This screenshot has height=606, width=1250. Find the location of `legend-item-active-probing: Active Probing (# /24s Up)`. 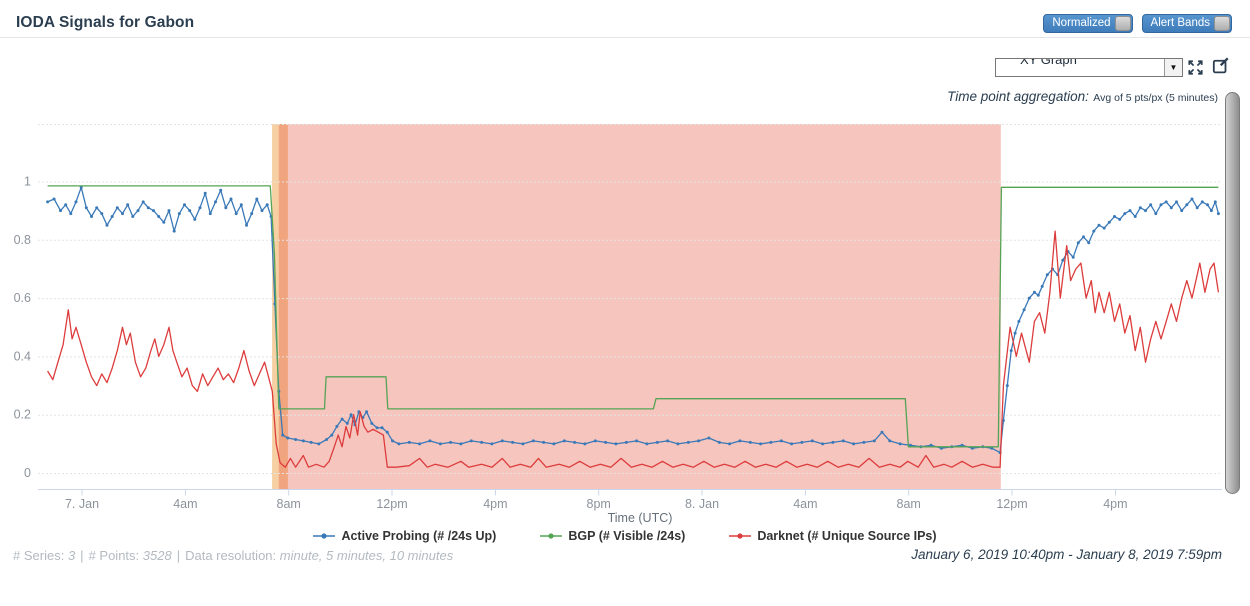

legend-item-active-probing: Active Probing (# /24s Up) is located at coordinates (404, 536).